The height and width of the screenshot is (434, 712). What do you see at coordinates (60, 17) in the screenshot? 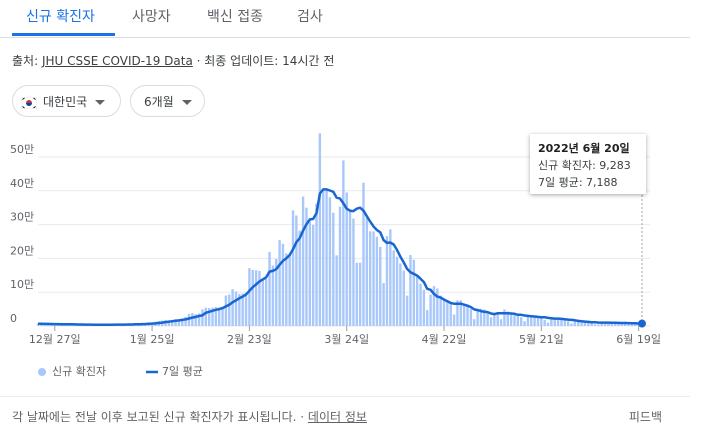
I see `tab: 신규 확진자` at bounding box center [60, 17].